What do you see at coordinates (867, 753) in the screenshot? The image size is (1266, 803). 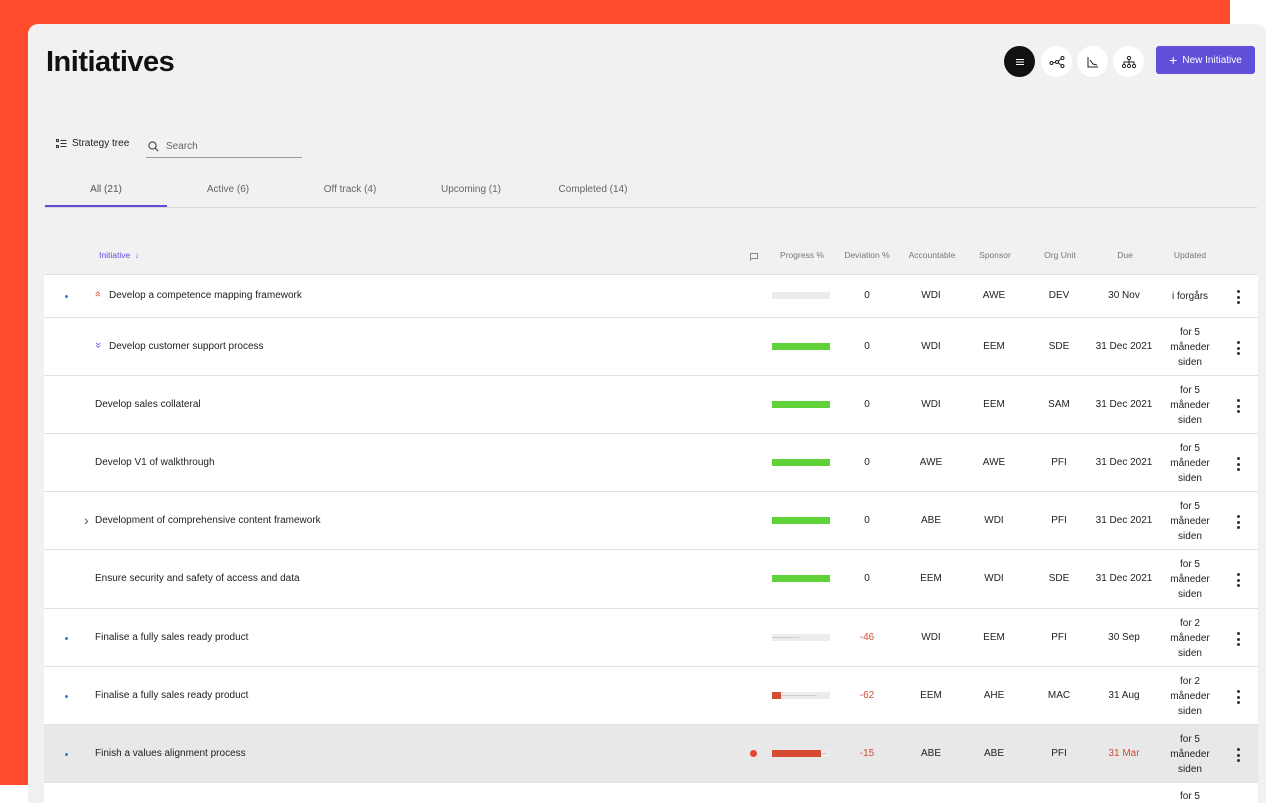 I see `deviation-value: -15` at bounding box center [867, 753].